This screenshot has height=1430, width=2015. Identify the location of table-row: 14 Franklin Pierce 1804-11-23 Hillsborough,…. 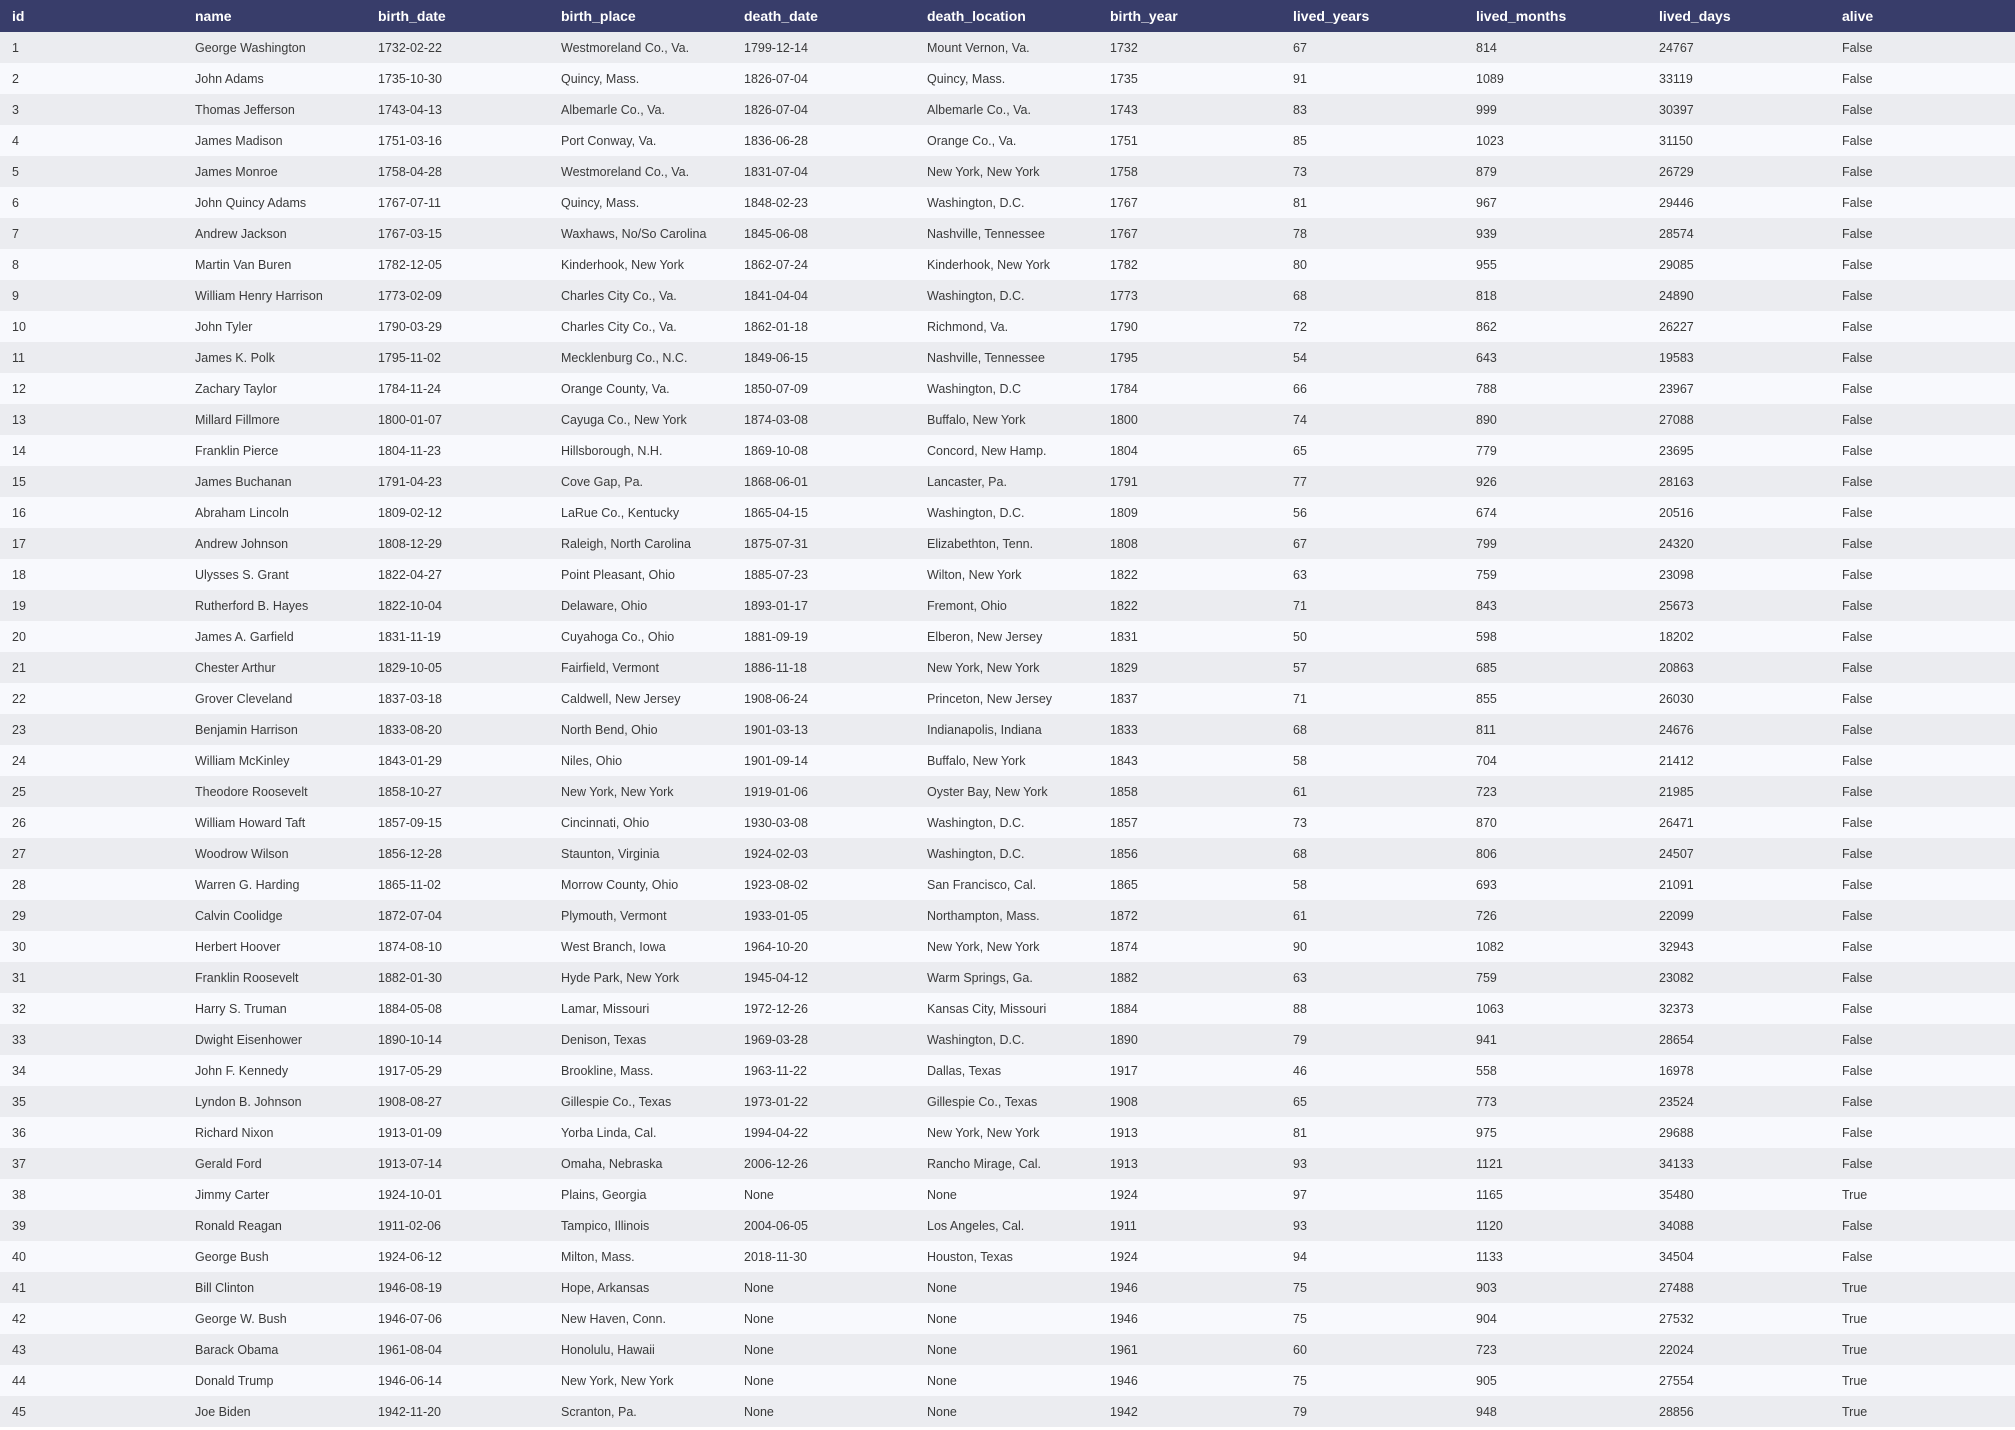
(1007, 450).